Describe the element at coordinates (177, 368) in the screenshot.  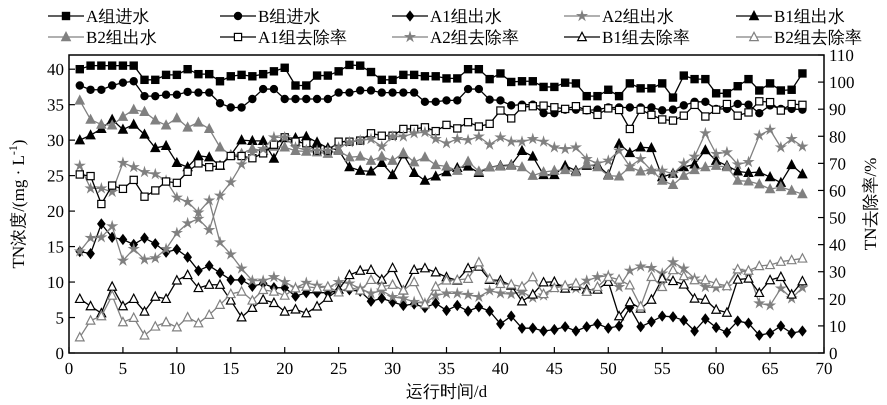
I see `xtick: 10` at that location.